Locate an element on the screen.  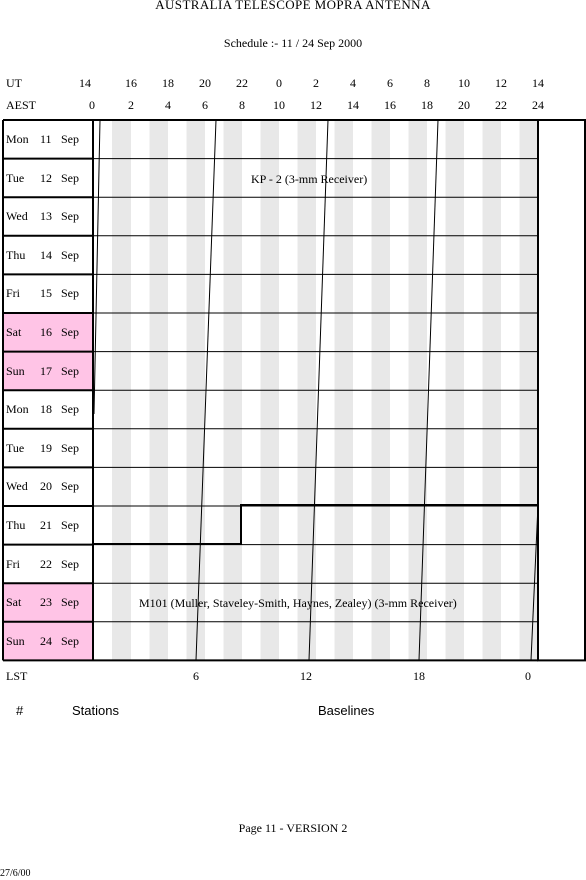
ut-tick: 12 is located at coordinates (501, 83).